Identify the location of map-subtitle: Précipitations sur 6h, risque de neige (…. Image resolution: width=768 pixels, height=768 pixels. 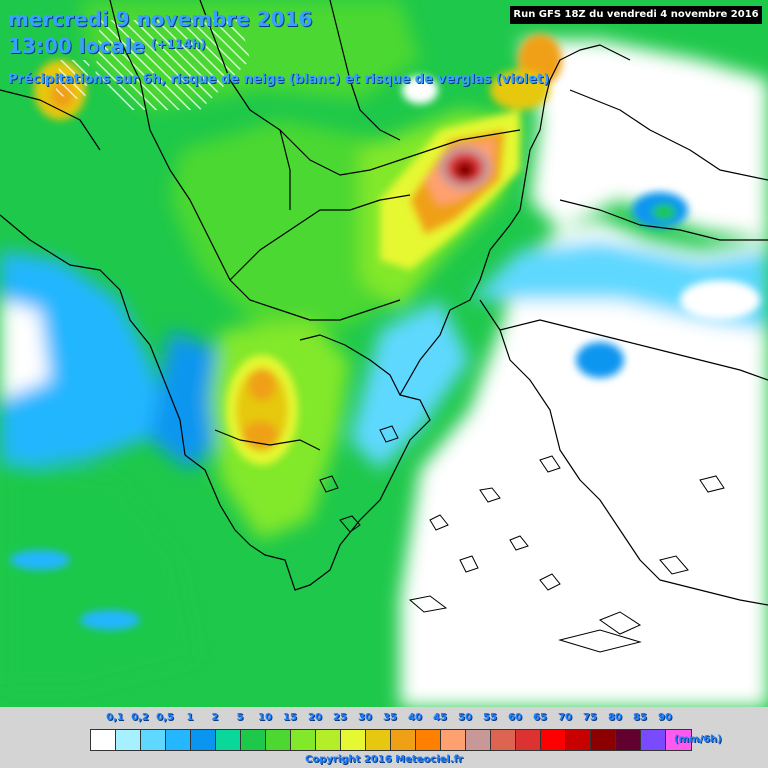
(279, 79).